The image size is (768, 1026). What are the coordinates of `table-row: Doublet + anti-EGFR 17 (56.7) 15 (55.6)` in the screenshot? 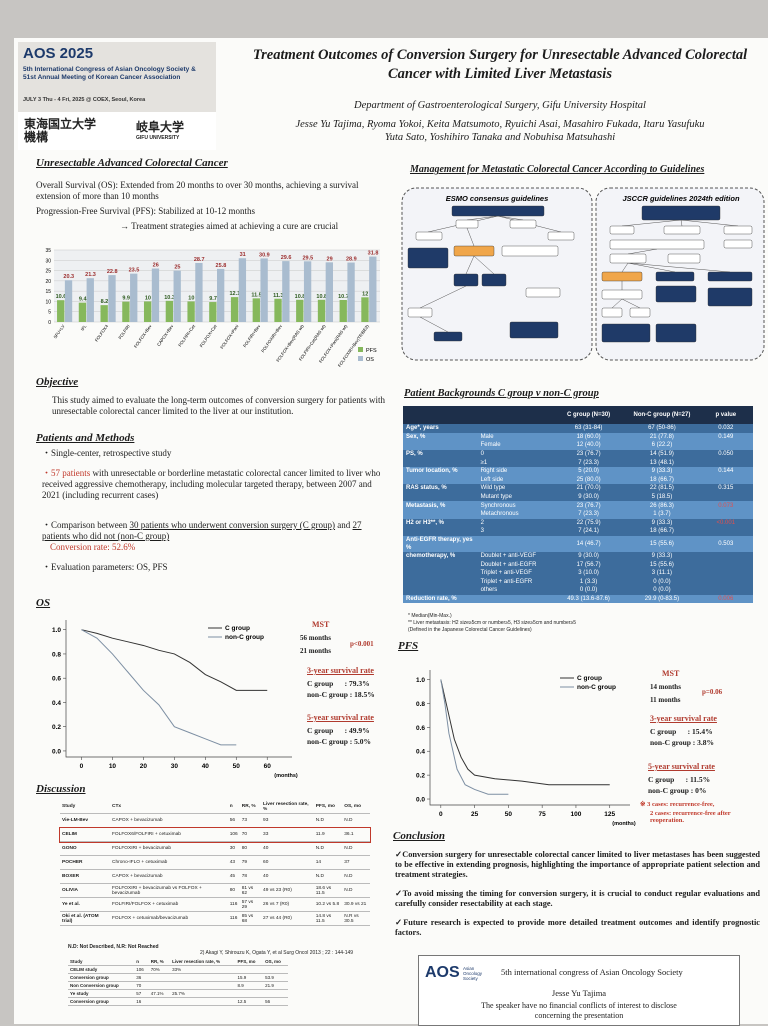 It's located at (578, 564).